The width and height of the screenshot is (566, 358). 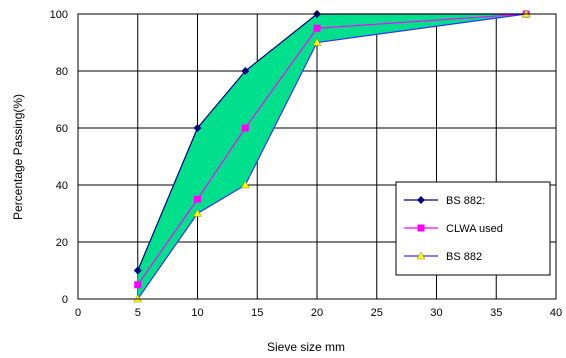 What do you see at coordinates (465, 201) in the screenshot?
I see `legend-label: BS 882:` at bounding box center [465, 201].